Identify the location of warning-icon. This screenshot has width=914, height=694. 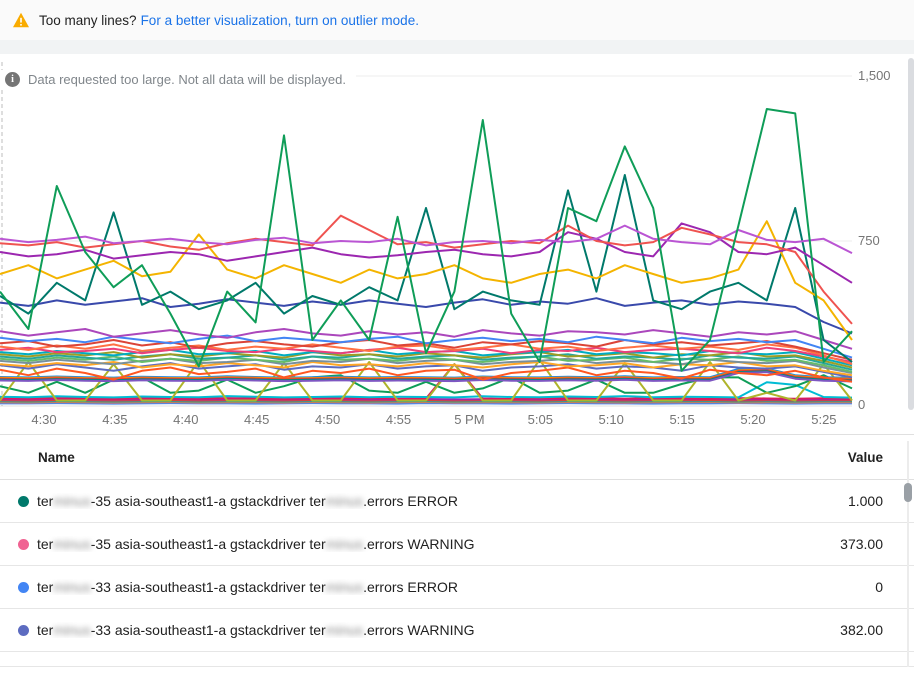
(21, 20).